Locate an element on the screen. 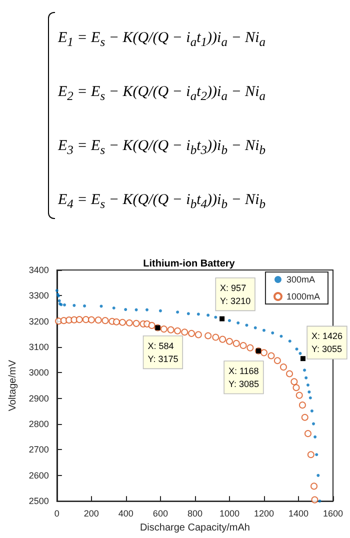 This screenshot has height=538, width=350. y-tick-label: 2900 is located at coordinates (38, 398).